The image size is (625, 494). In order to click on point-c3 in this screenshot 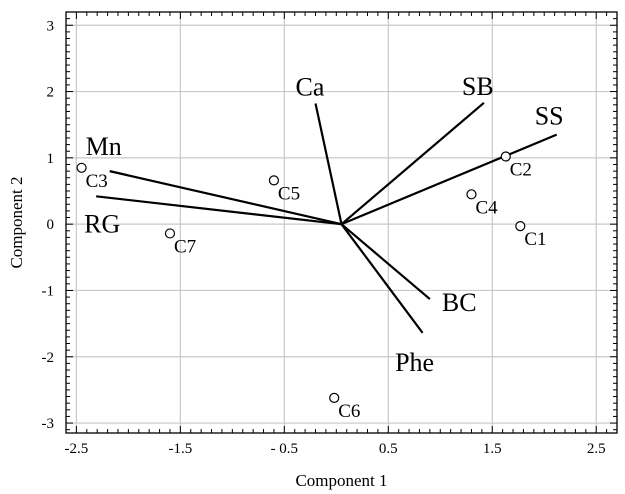, I will do `click(81, 167)`.